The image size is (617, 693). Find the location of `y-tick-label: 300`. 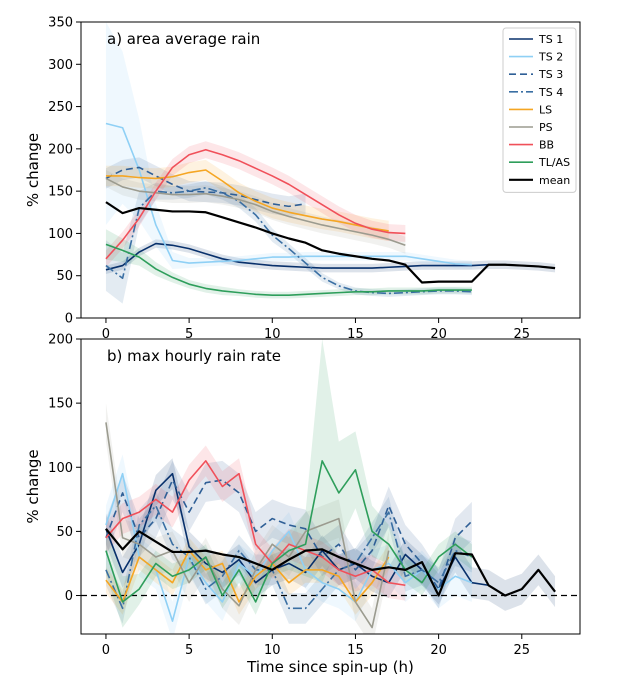

y-tick-label: 300 is located at coordinates (60, 65).